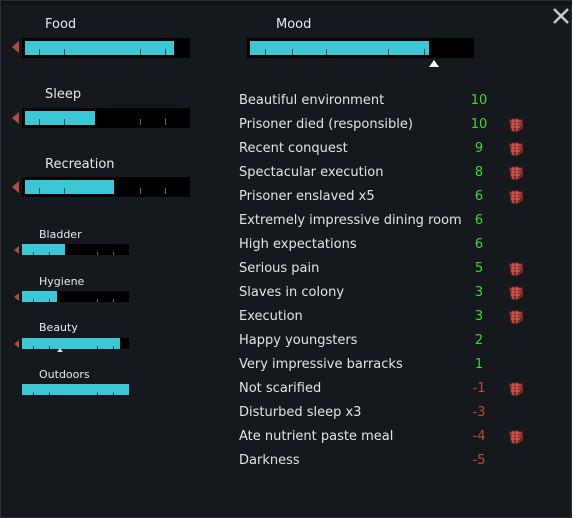 The width and height of the screenshot is (572, 518). I want to click on thought-row: Disturbed sleep x3 -3, so click(389, 413).